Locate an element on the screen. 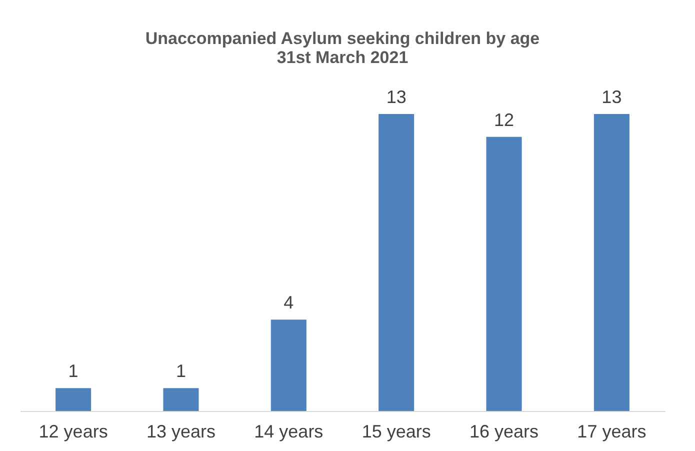 The width and height of the screenshot is (695, 451). x-tick-label: 17 years is located at coordinates (611, 432).